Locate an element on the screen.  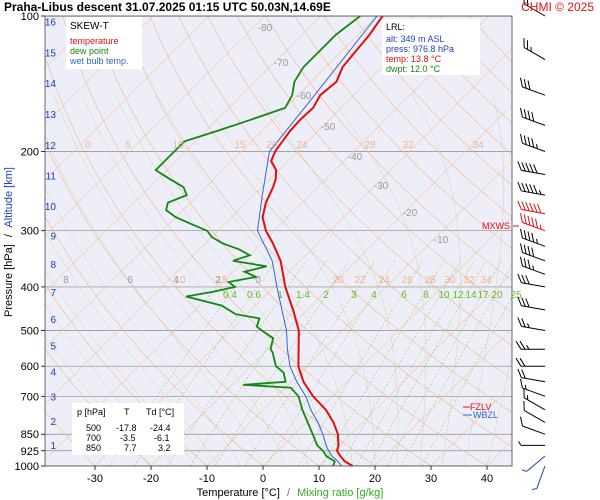
altitude-tick-label: 9 is located at coordinates (53, 236).